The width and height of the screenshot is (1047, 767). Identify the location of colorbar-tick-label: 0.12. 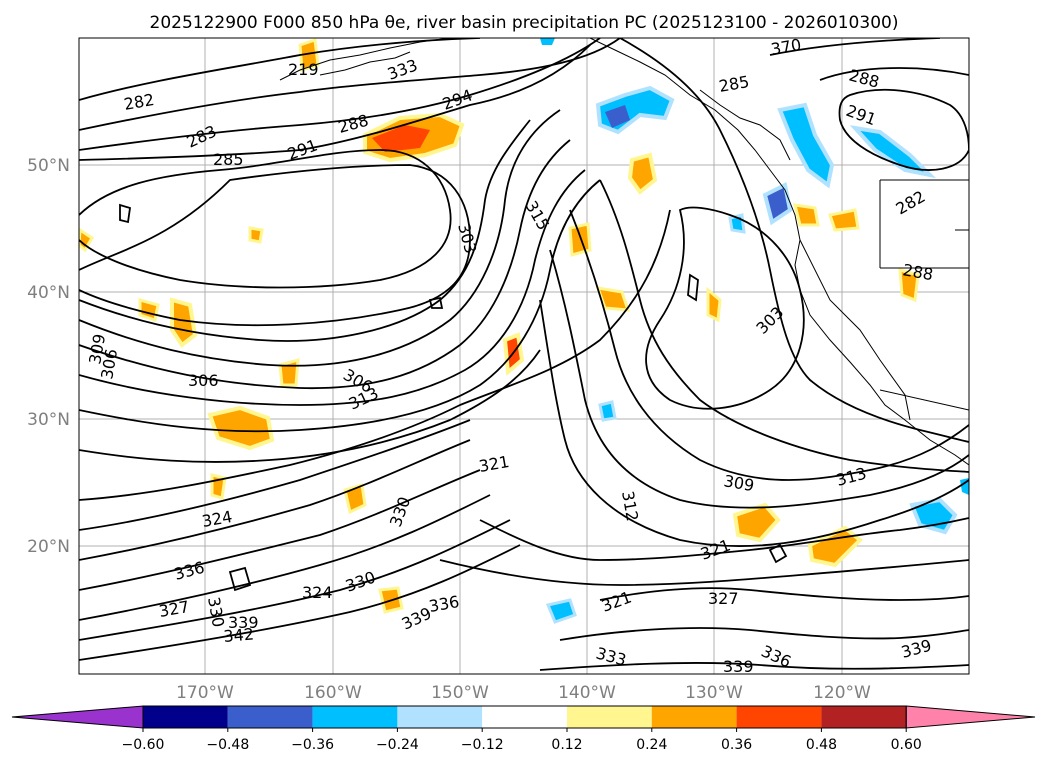
(566, 745).